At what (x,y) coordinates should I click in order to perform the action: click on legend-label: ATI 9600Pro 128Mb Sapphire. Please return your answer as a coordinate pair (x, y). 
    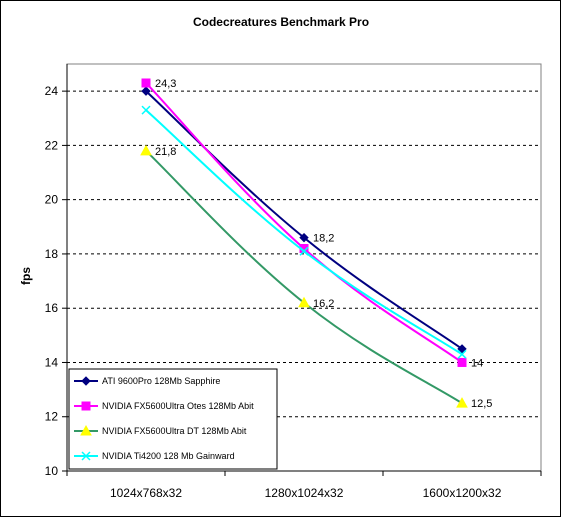
    Looking at the image, I should click on (161, 381).